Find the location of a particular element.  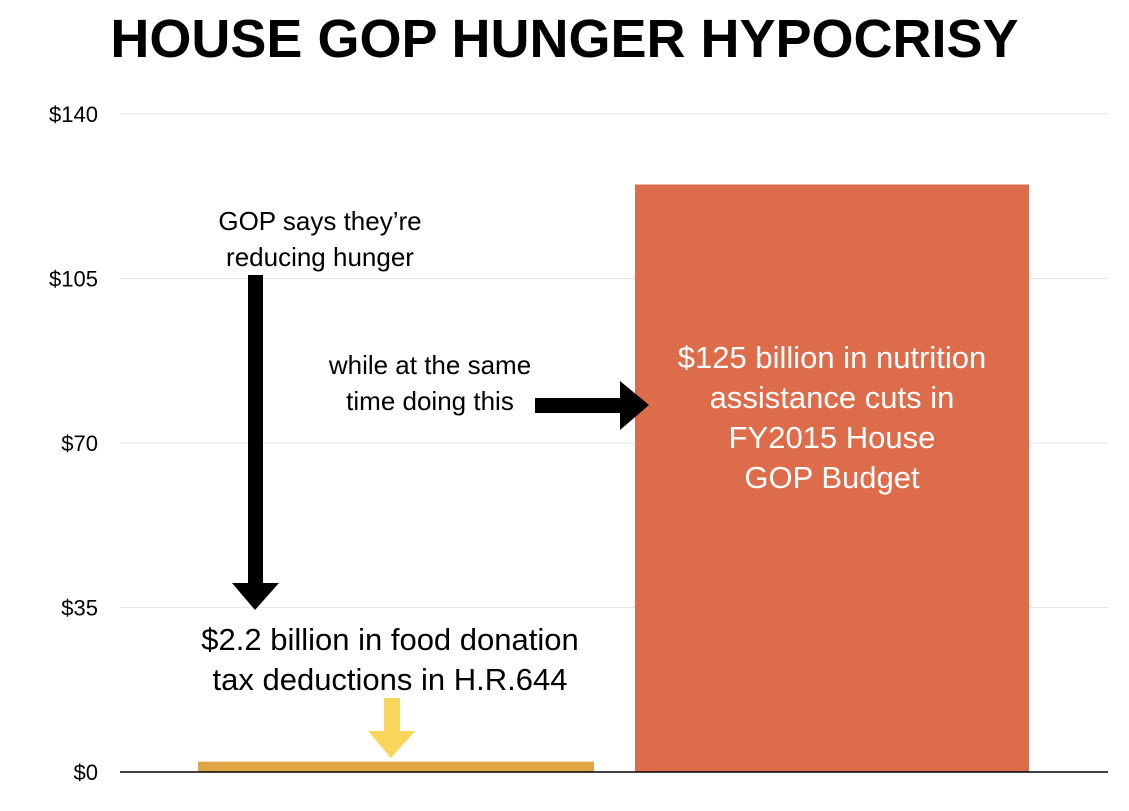

y-tick-label: $140 is located at coordinates (73, 114).